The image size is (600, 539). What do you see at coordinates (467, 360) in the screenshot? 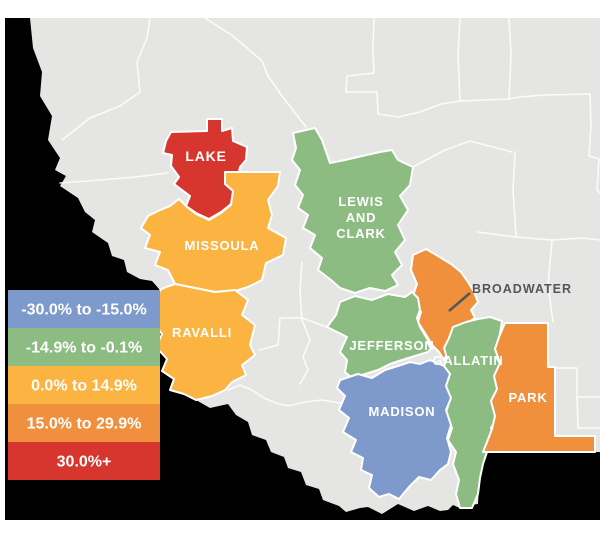
I see `county-gallatin-label: GALLATIN` at bounding box center [467, 360].